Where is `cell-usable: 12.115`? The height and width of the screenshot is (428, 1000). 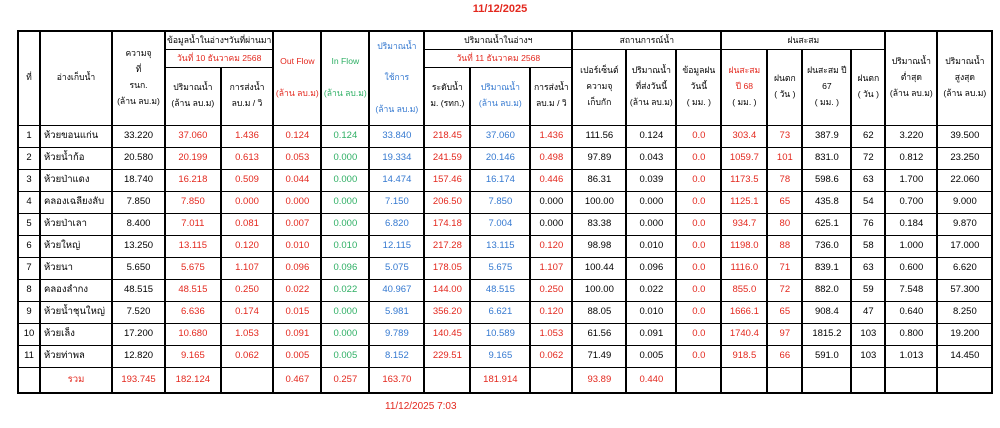 cell-usable: 12.115 is located at coordinates (397, 246).